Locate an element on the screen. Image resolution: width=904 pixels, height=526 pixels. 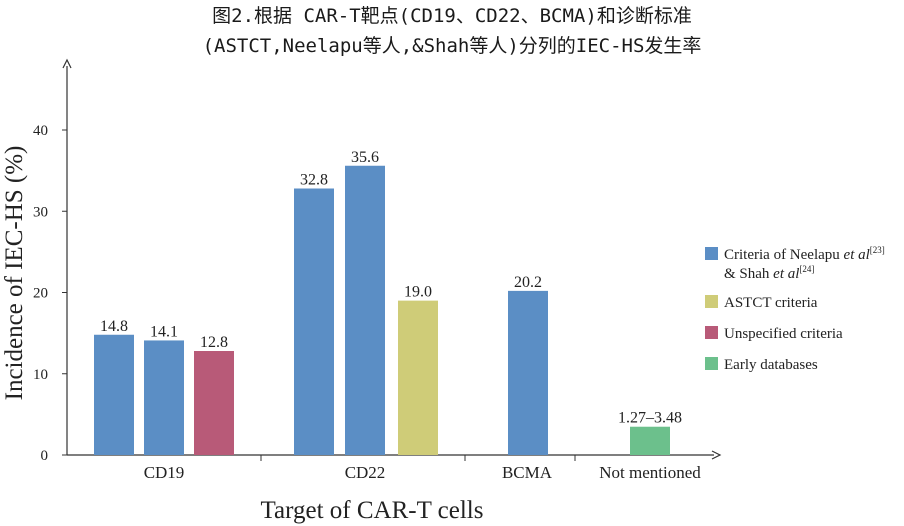
y-tick-label: 30 is located at coordinates (40, 212).